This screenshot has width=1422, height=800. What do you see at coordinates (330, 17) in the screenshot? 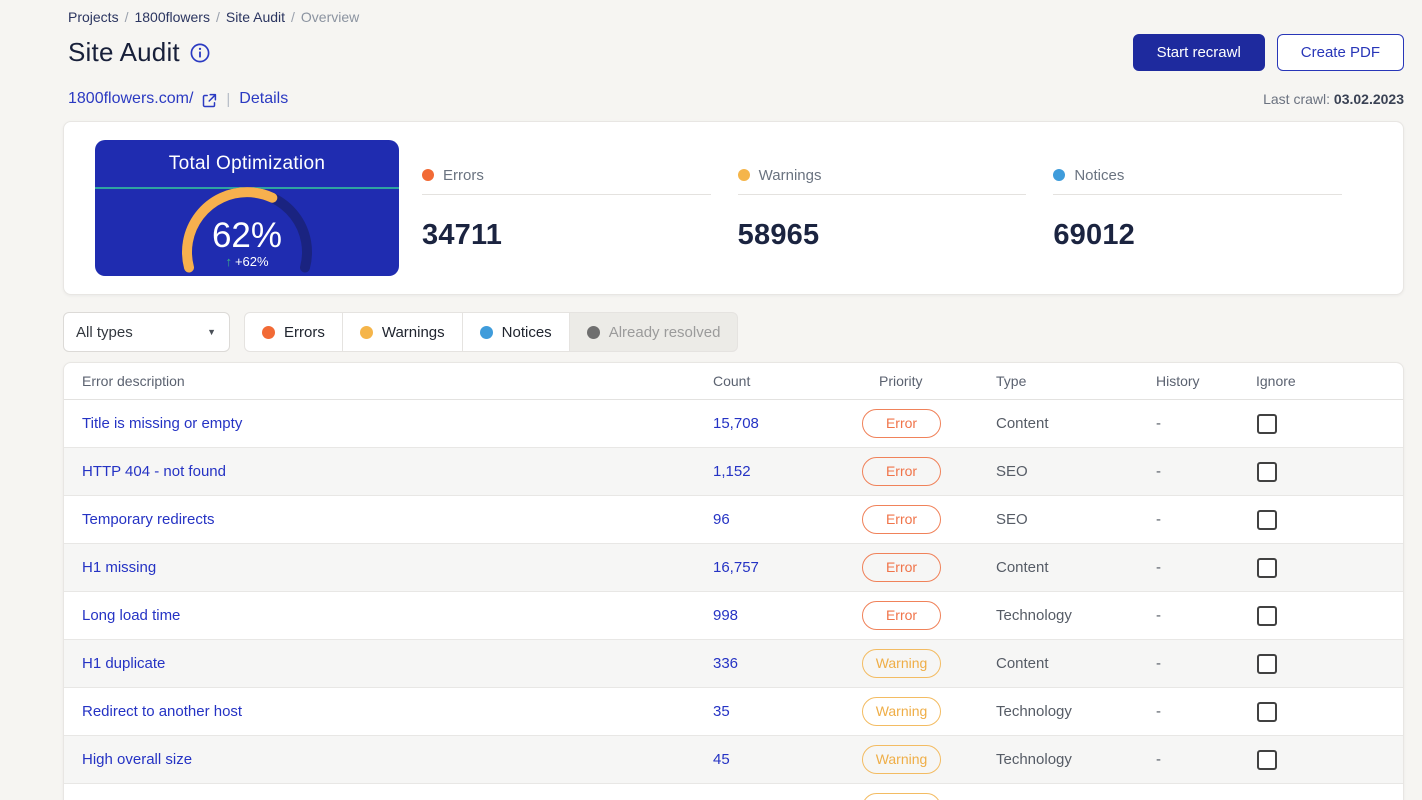
I see `breadcrumb-current-overview: Overview` at bounding box center [330, 17].